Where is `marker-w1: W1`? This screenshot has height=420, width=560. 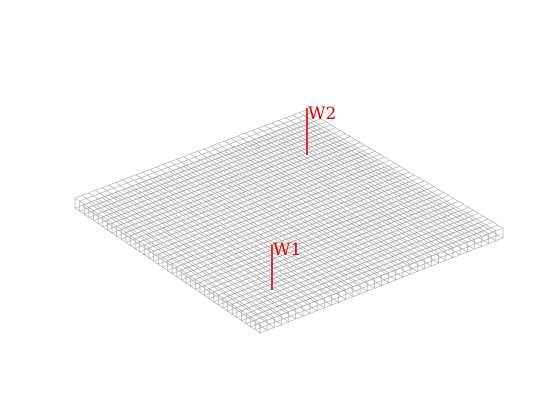 marker-w1: W1 is located at coordinates (286, 265).